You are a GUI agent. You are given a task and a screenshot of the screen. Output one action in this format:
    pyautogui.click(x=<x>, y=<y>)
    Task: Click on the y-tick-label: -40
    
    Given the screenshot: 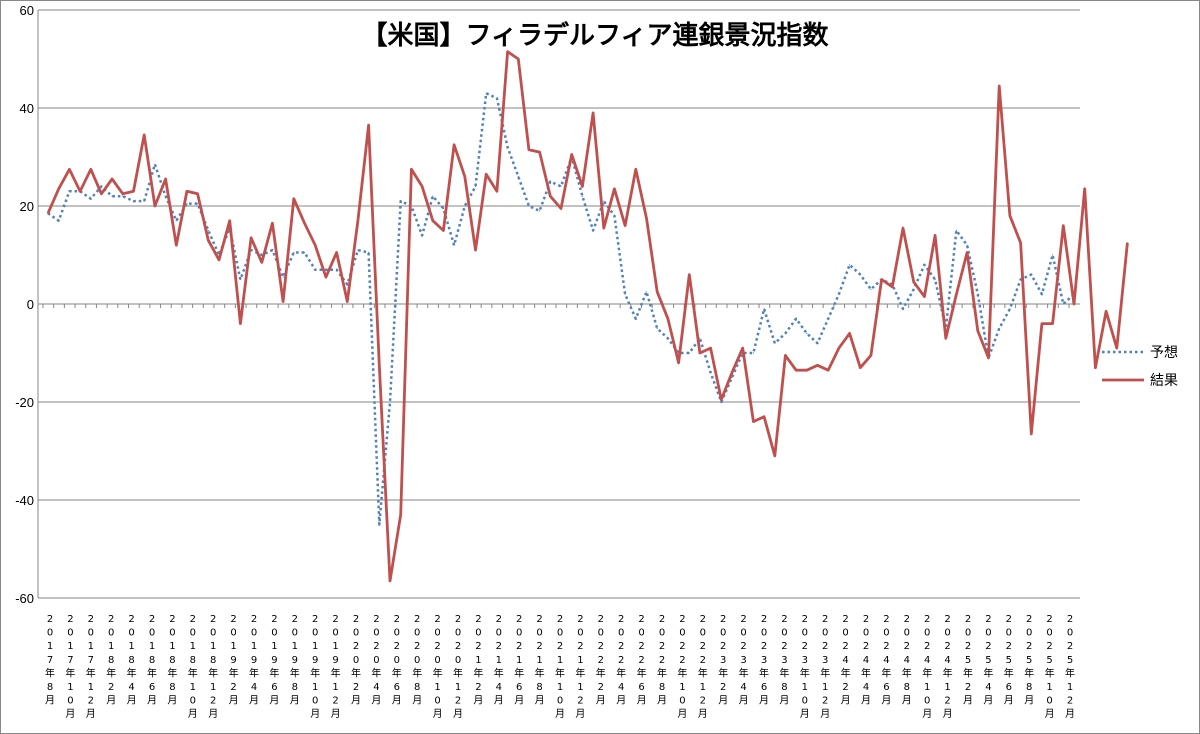 What is the action you would take?
    pyautogui.click(x=24, y=500)
    